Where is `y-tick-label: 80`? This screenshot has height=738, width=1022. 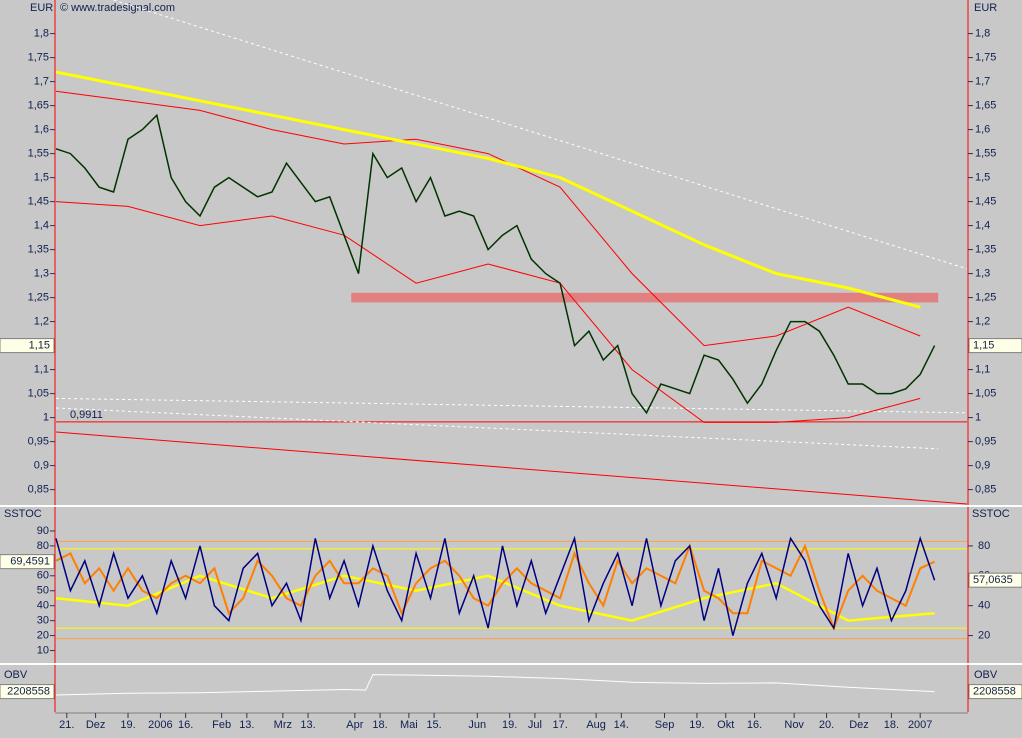
y-tick-label: 80 is located at coordinates (43, 546).